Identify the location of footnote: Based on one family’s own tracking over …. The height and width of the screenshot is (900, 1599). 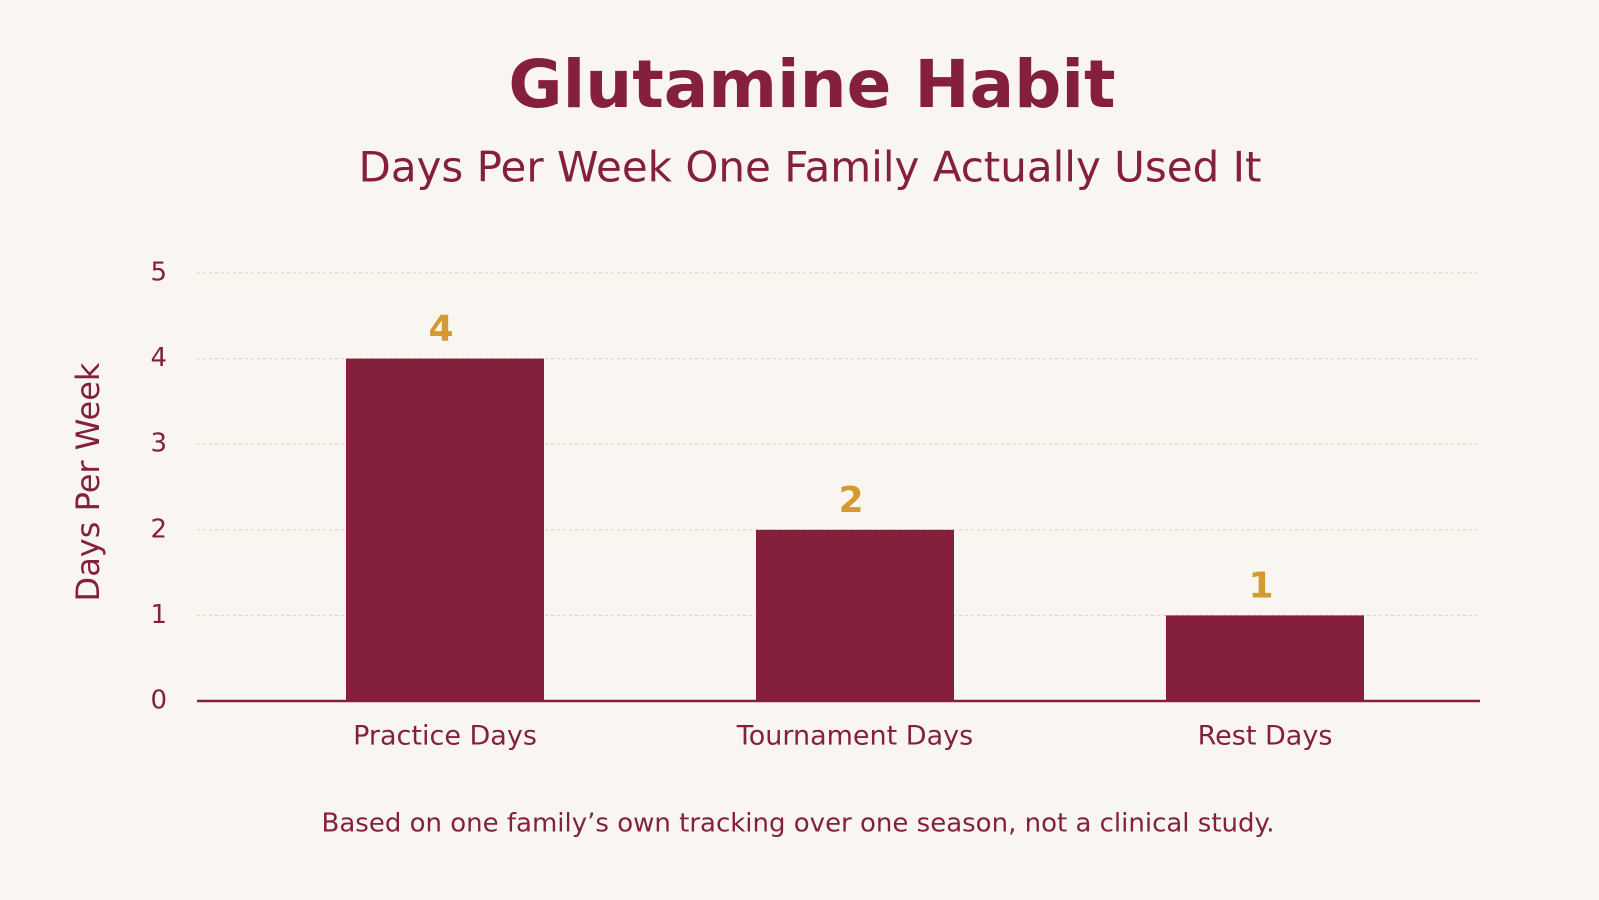
(798, 824).